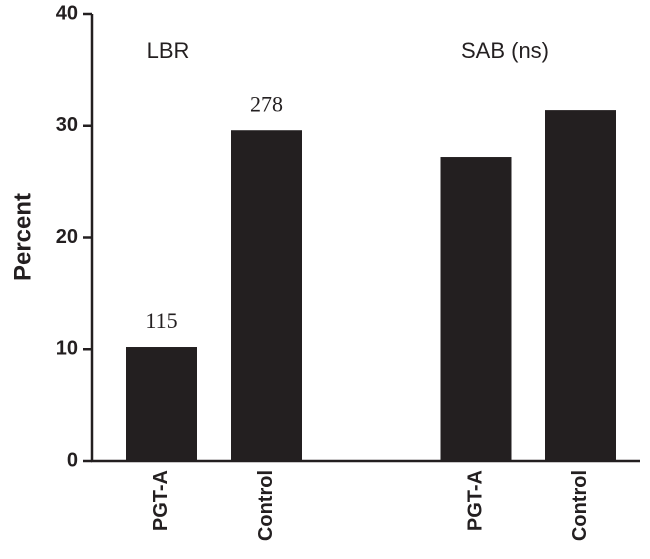  I want to click on y-tick-label: 0, so click(72, 460).